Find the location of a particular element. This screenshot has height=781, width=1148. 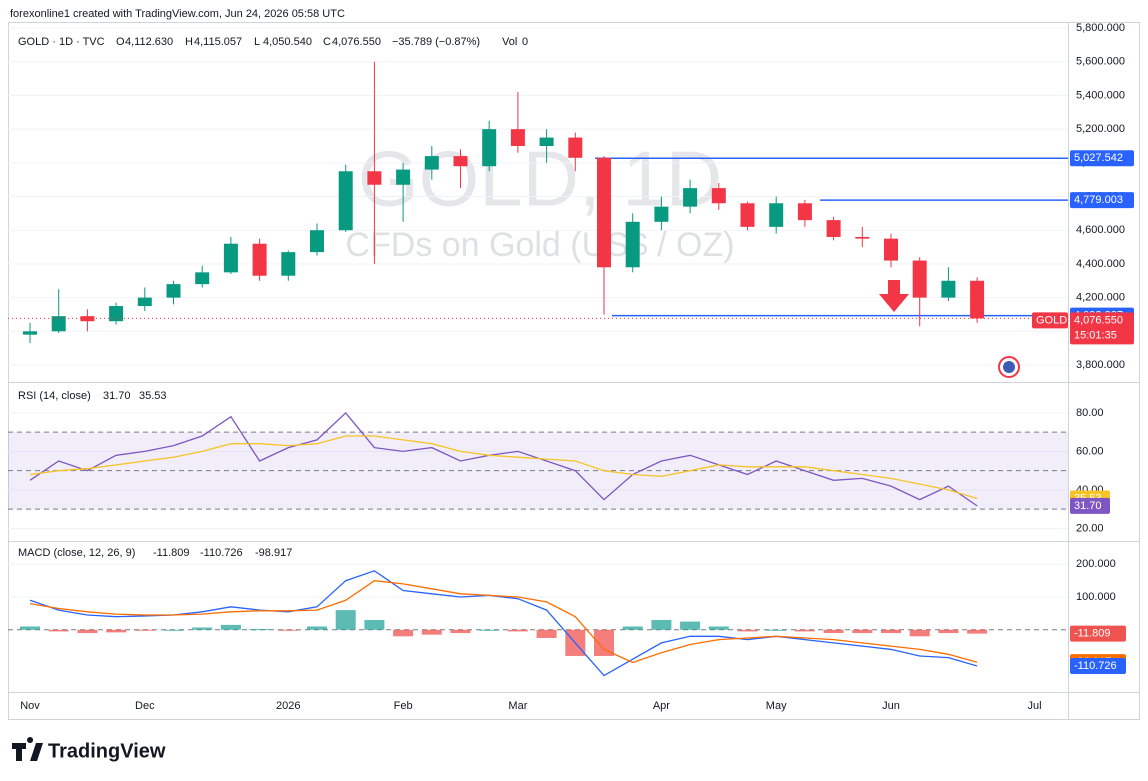

price-tag: 31.70 is located at coordinates (1088, 506).